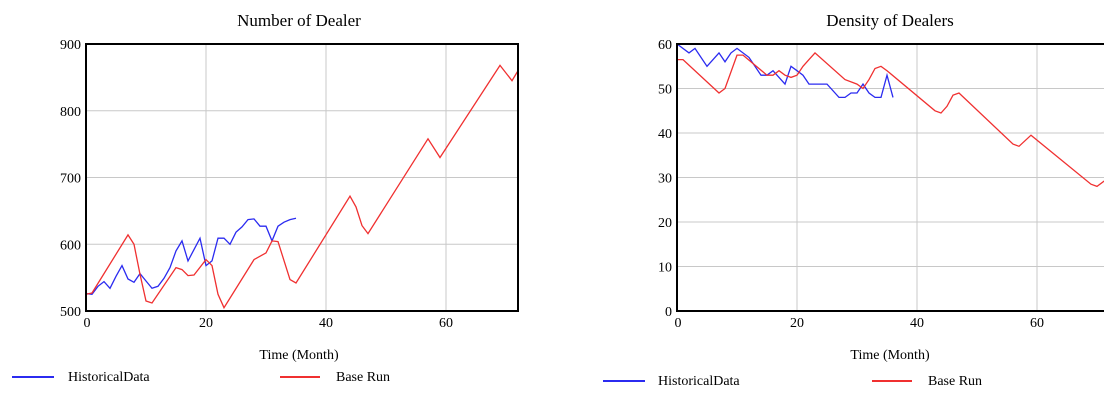  Describe the element at coordinates (665, 179) in the screenshot. I see `y-tick-label: 30` at that location.